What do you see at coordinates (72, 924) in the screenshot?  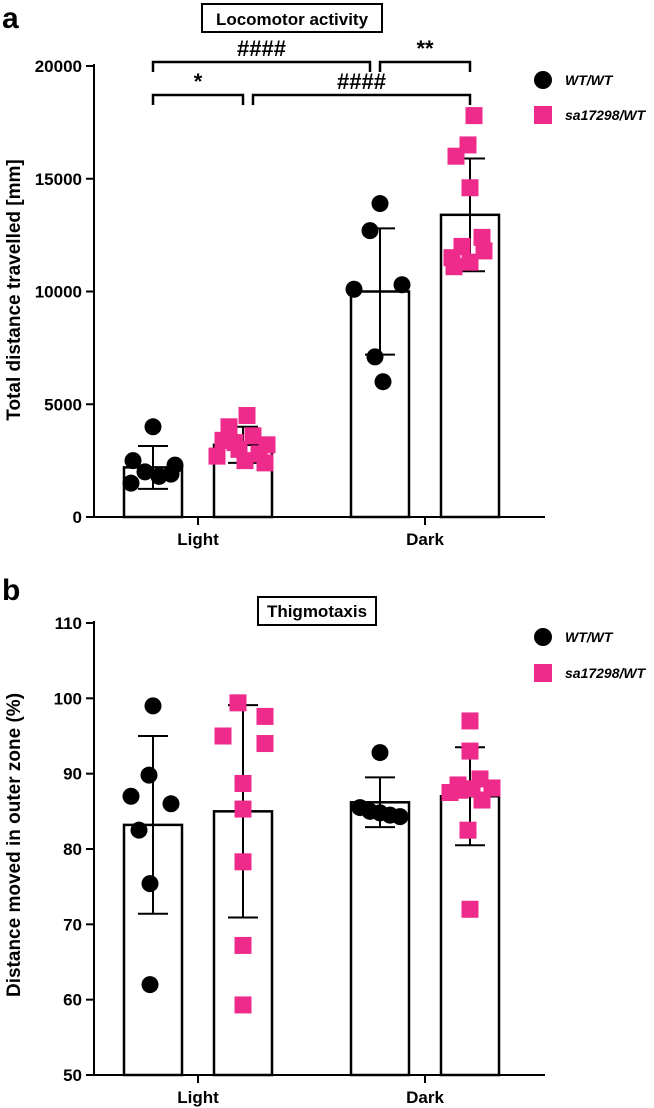 I see `y-tick-label: 70` at bounding box center [72, 924].